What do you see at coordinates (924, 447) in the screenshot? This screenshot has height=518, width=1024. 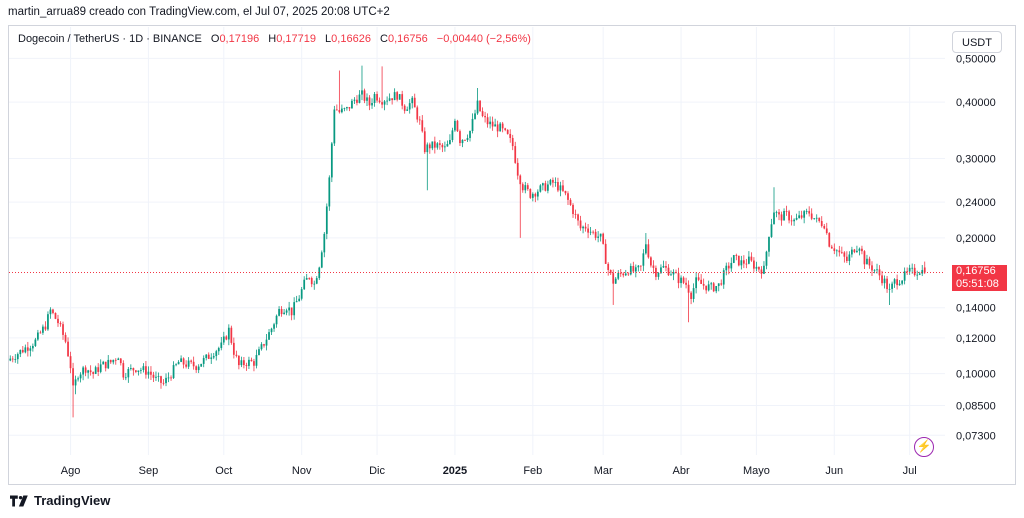 I see `lightning-icon: ⚡` at bounding box center [924, 447].